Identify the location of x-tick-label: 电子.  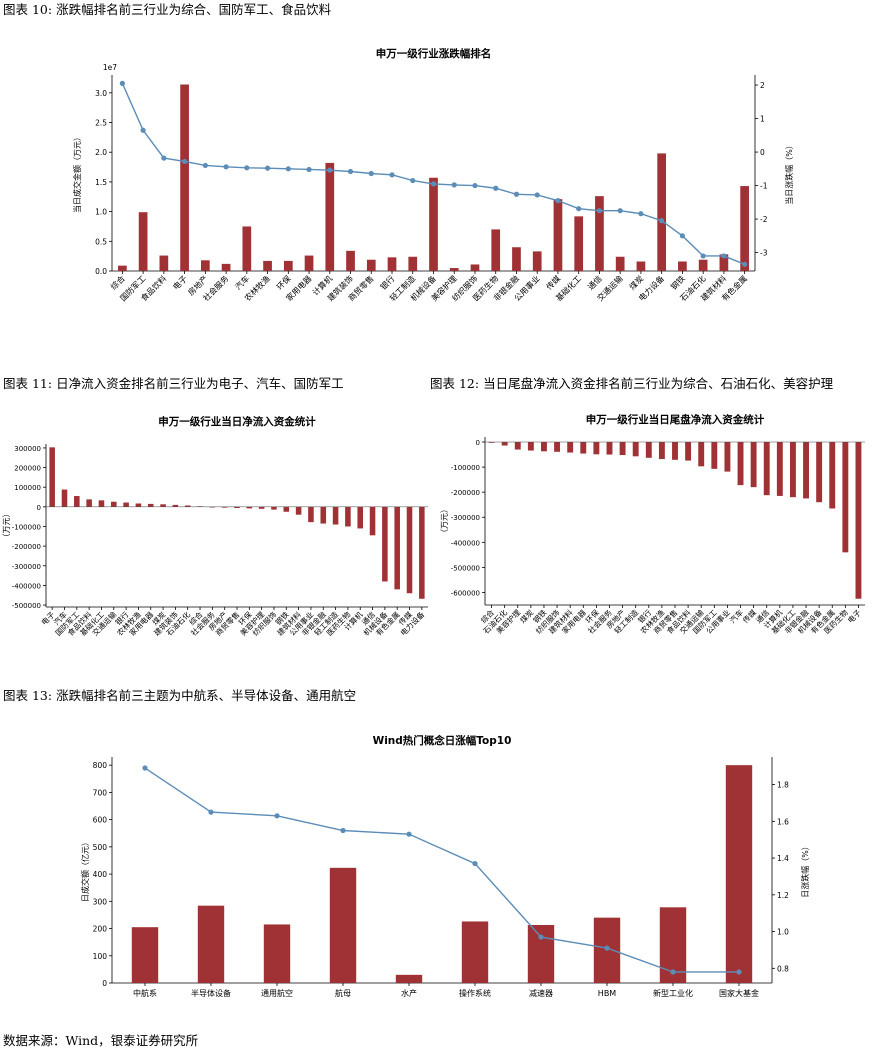
(180, 282).